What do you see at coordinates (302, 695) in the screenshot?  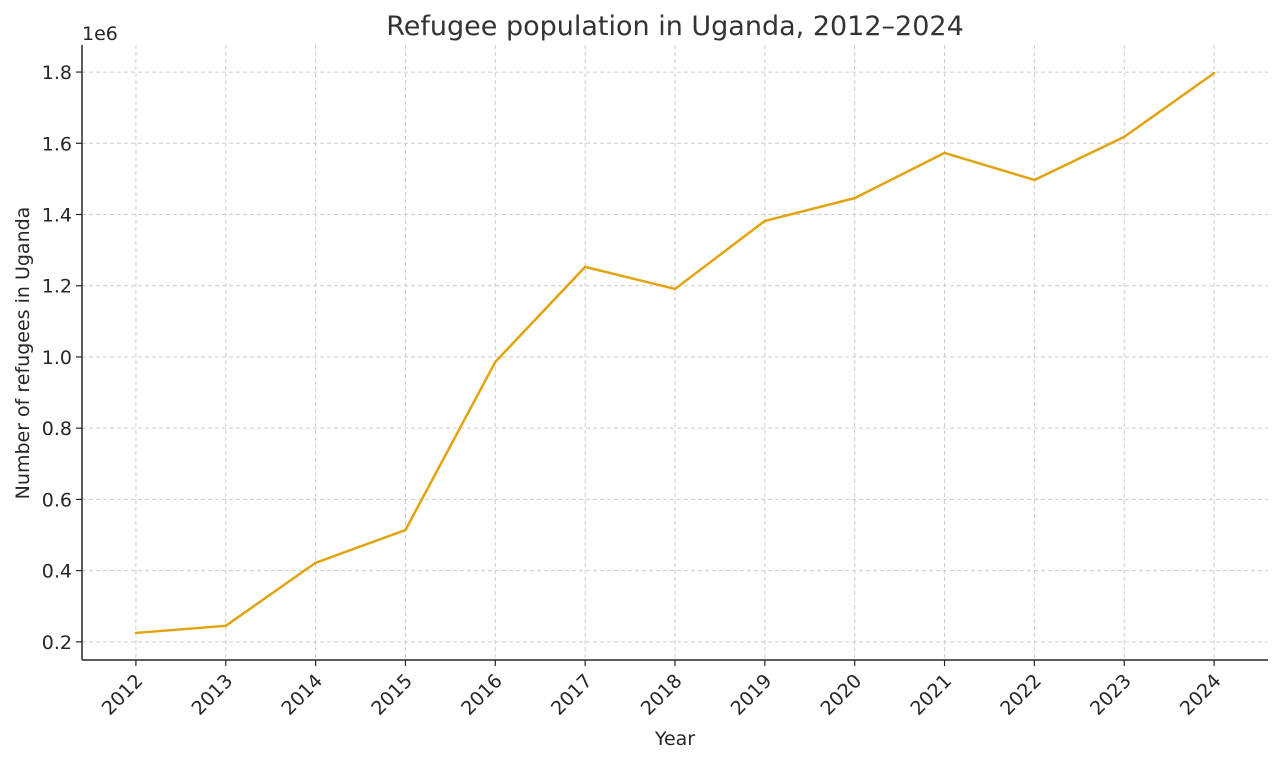 I see `x-tick-label: 2014` at bounding box center [302, 695].